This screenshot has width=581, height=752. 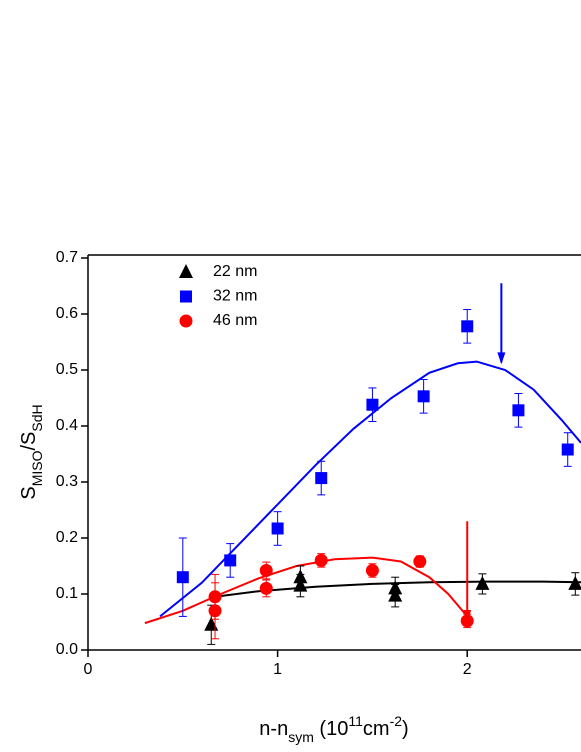 I want to click on x-axis-label: n-nsym (1011cm-2), so click(x=333, y=729).